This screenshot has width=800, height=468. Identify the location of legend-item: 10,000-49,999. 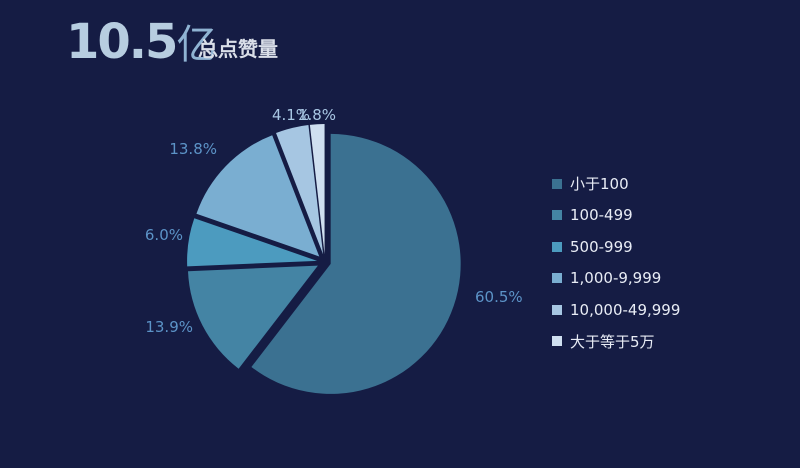
(616, 310).